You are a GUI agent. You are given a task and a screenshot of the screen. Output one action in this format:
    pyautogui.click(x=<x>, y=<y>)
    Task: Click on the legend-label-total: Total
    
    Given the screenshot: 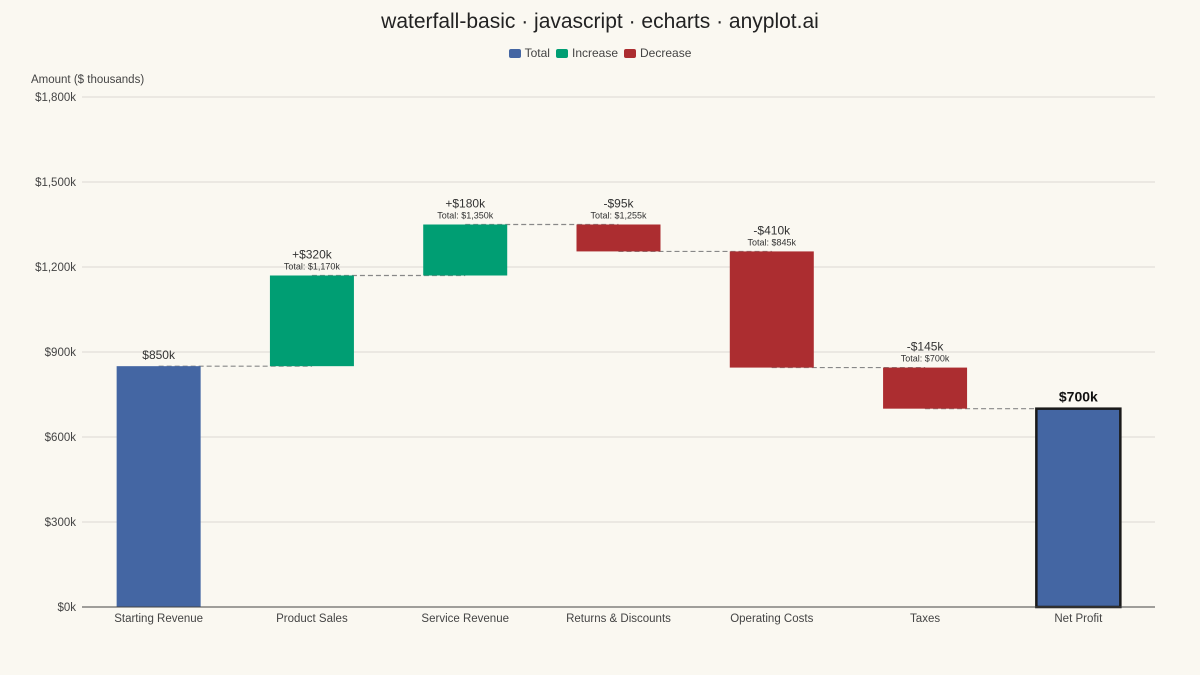 What is the action you would take?
    pyautogui.click(x=537, y=53)
    